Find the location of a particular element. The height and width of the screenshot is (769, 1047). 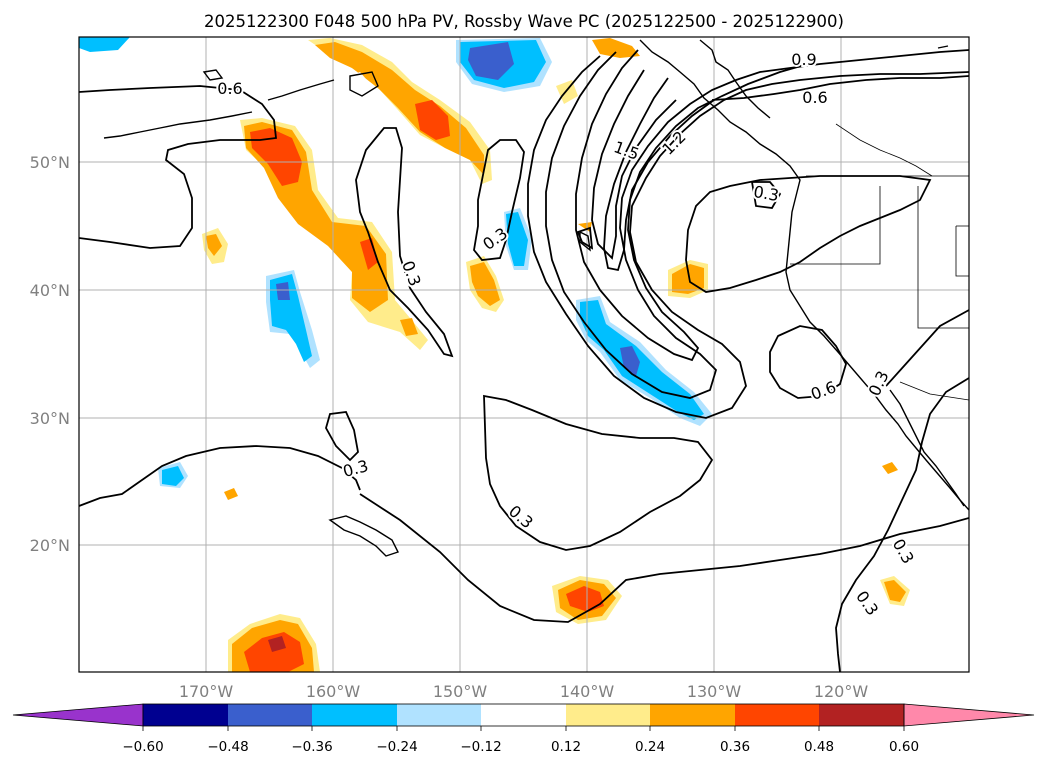

contour-label: 0.9 is located at coordinates (803, 59).